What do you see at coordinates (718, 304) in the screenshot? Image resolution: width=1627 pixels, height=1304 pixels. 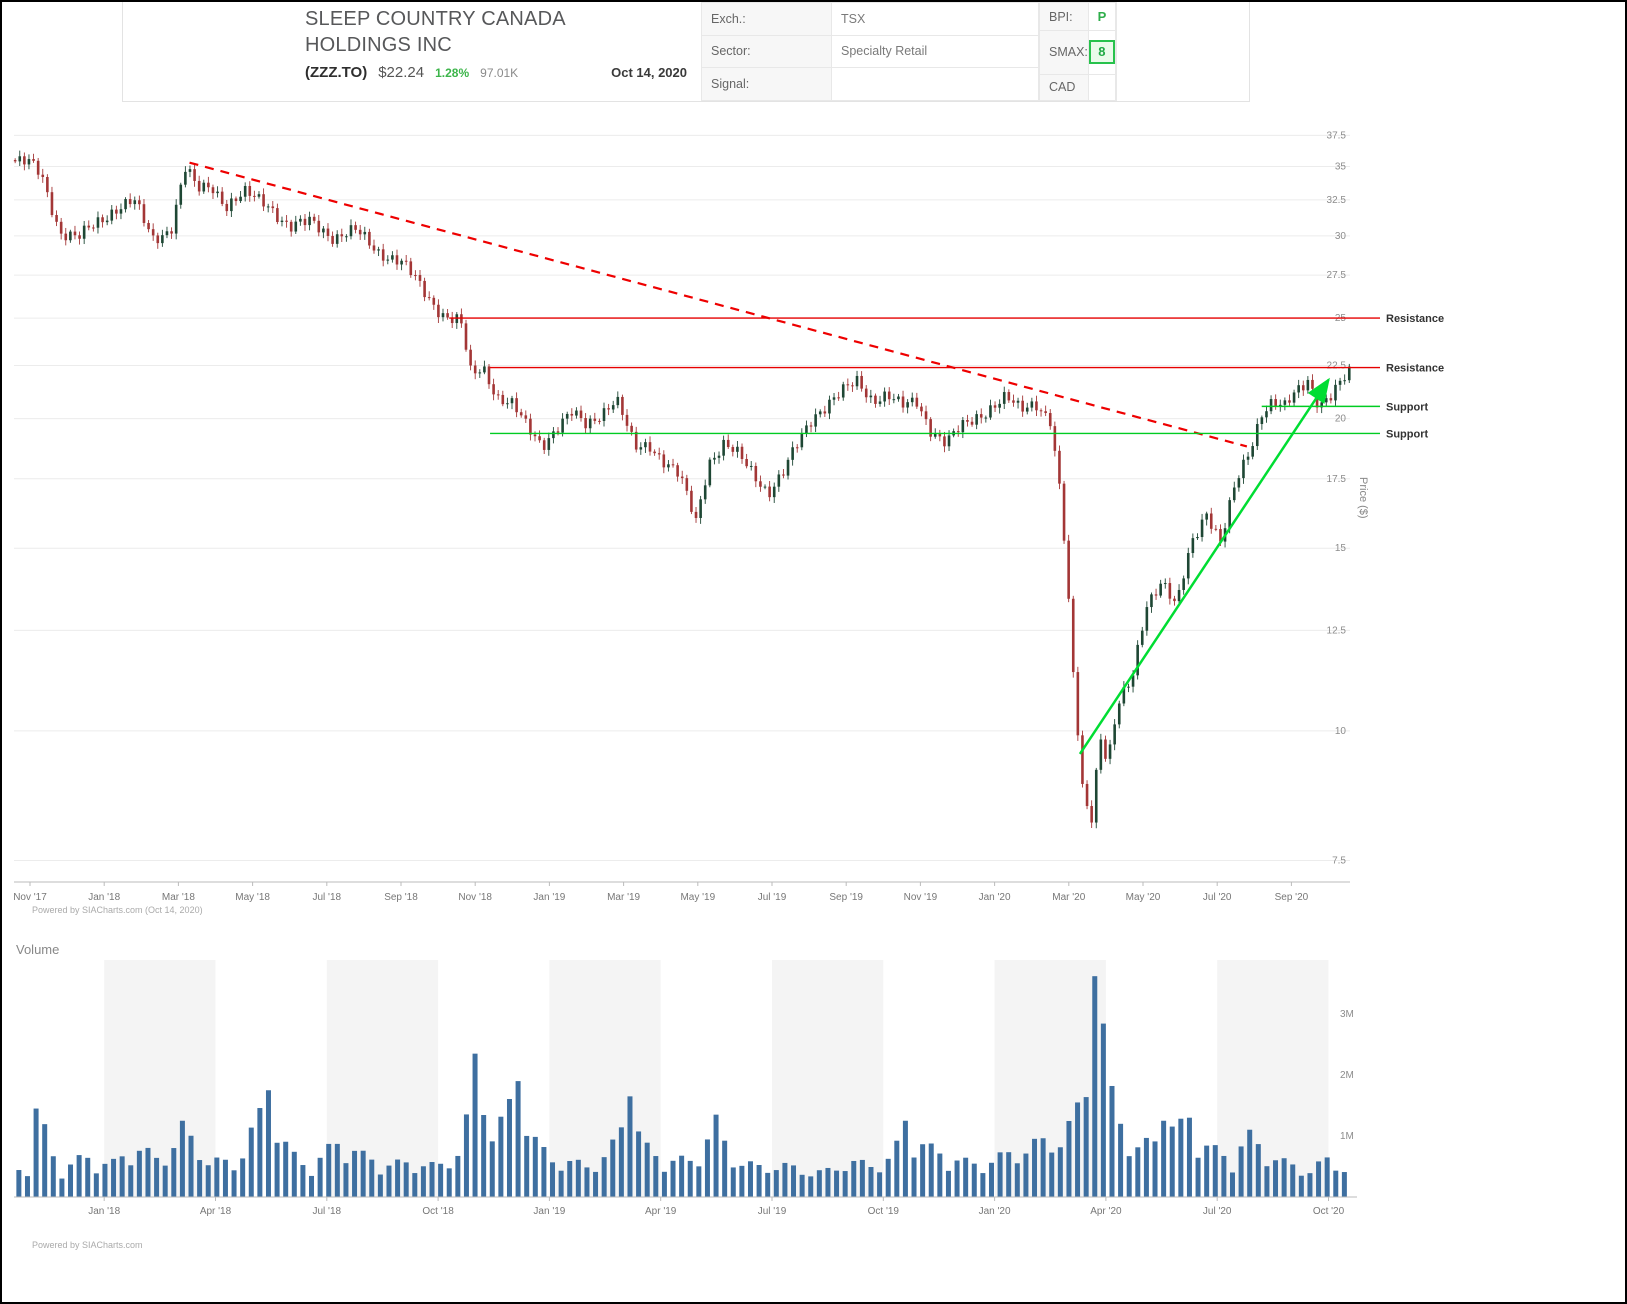 I see `downtrend-line` at bounding box center [718, 304].